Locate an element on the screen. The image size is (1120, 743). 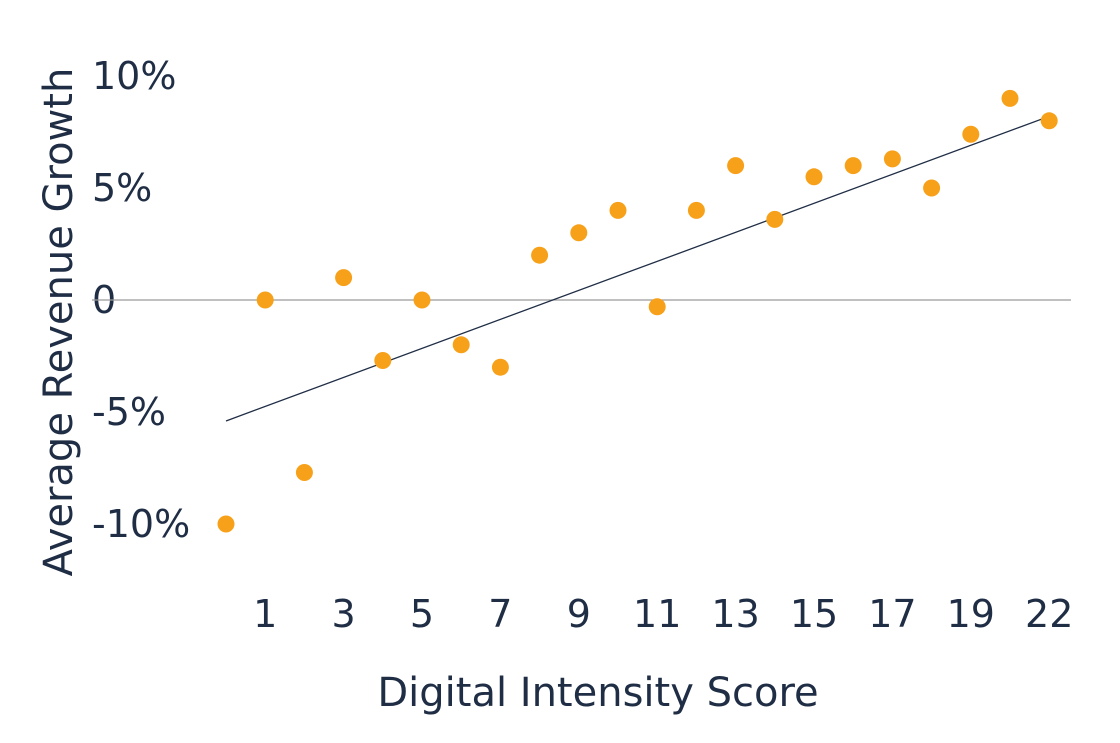
x-tick-label: 11 is located at coordinates (657, 614).